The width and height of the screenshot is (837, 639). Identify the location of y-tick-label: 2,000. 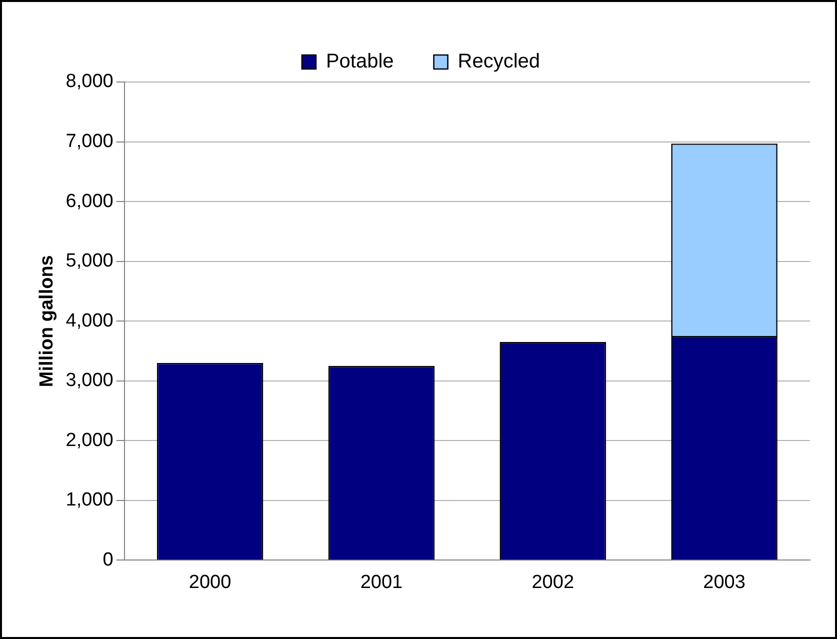
(90, 440).